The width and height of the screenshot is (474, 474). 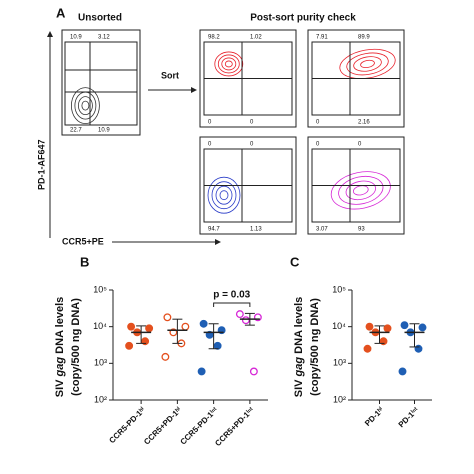 What do you see at coordinates (214, 230) in the screenshot?
I see `quadrant-value: 94.7` at bounding box center [214, 230].